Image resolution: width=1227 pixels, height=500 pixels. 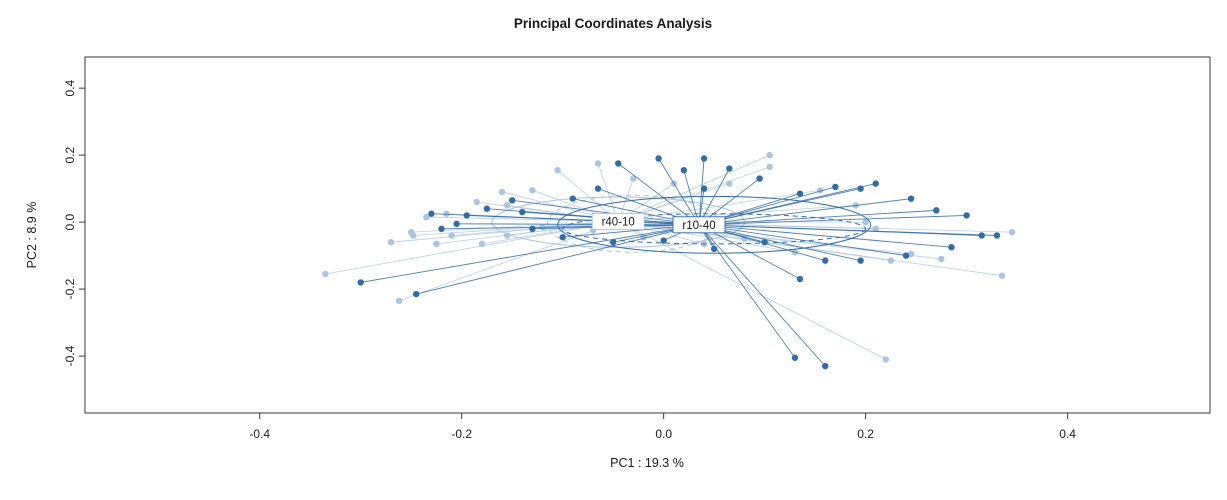 I want to click on x-tick-label: -0.2, so click(x=461, y=434).